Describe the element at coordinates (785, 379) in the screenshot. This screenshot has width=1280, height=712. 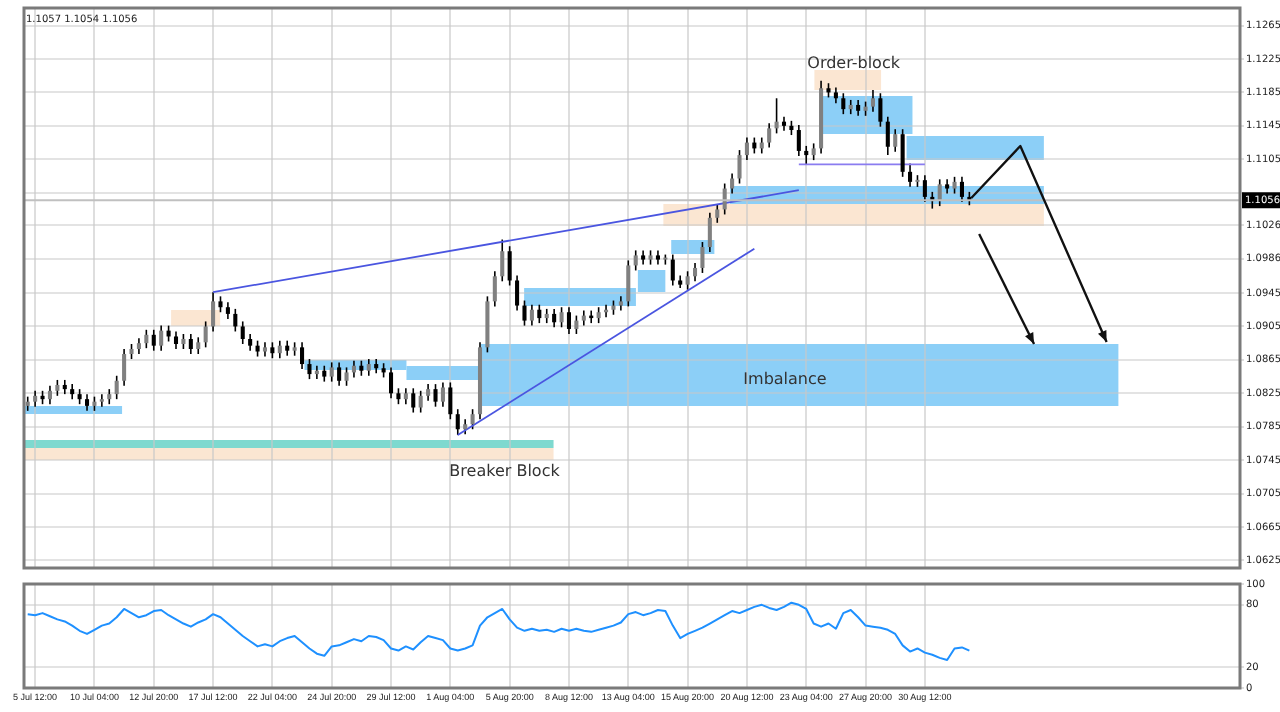
I see `annotation: Imbalance` at that location.